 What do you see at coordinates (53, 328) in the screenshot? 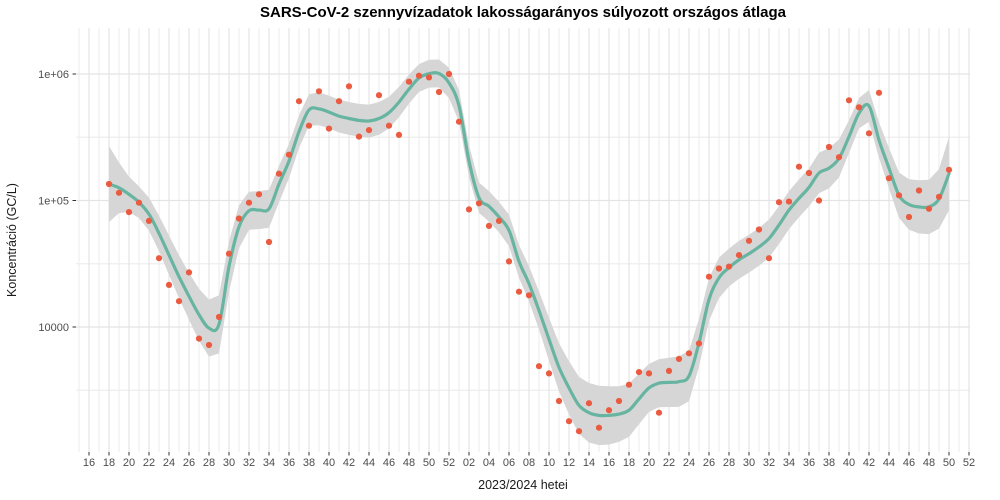
I see `y-tick-label: 10000` at bounding box center [53, 328].